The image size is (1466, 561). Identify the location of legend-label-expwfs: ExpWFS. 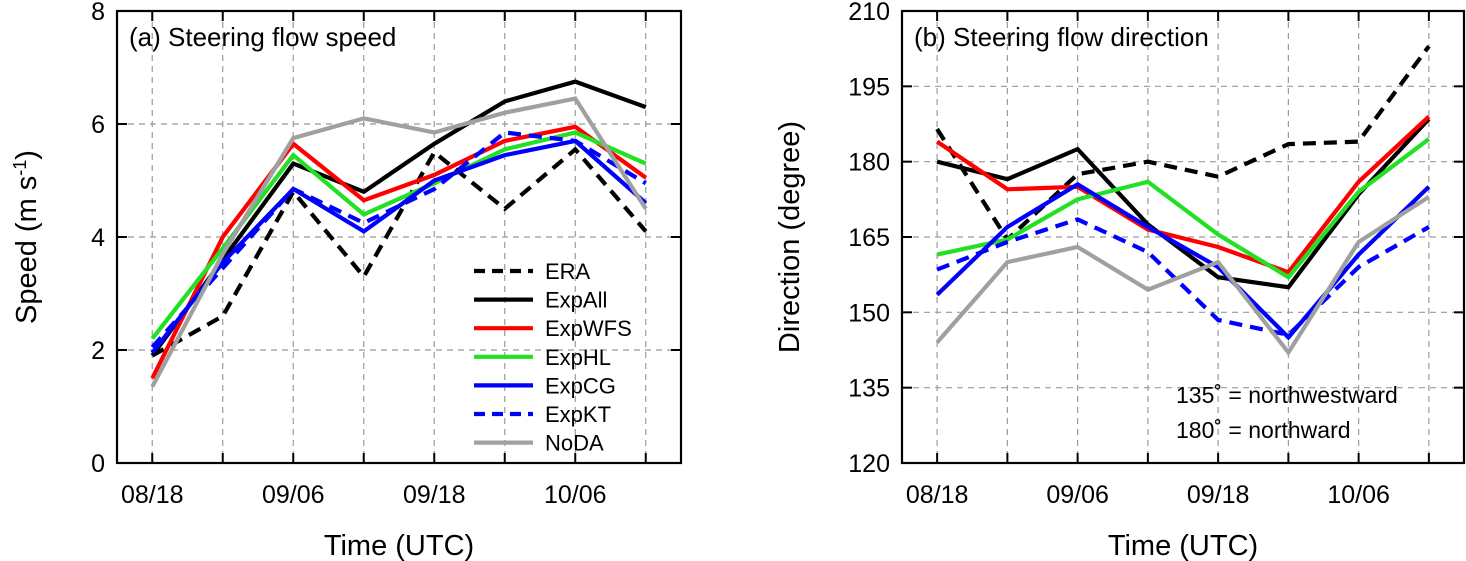
(588, 328).